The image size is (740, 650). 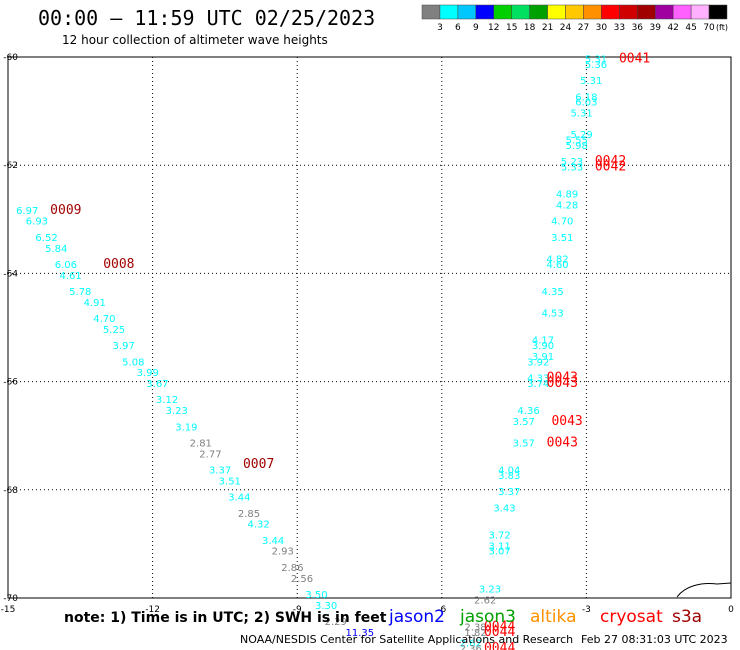 What do you see at coordinates (302, 579) in the screenshot?
I see `wave-height-label: 2.56` at bounding box center [302, 579].